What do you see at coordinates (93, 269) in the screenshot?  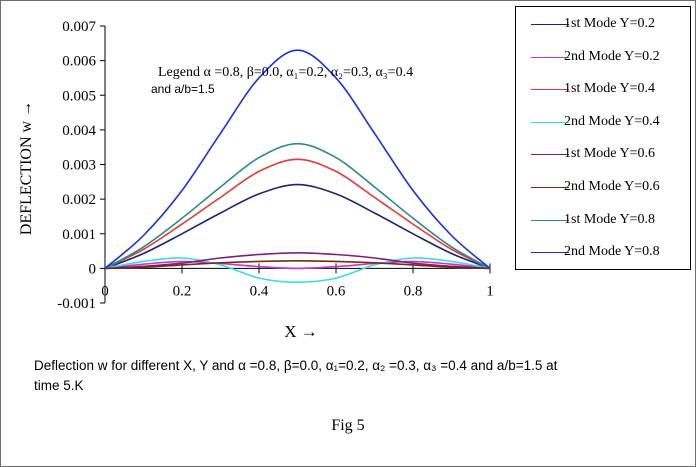 I see `y-tick-label: 0` at bounding box center [93, 269].